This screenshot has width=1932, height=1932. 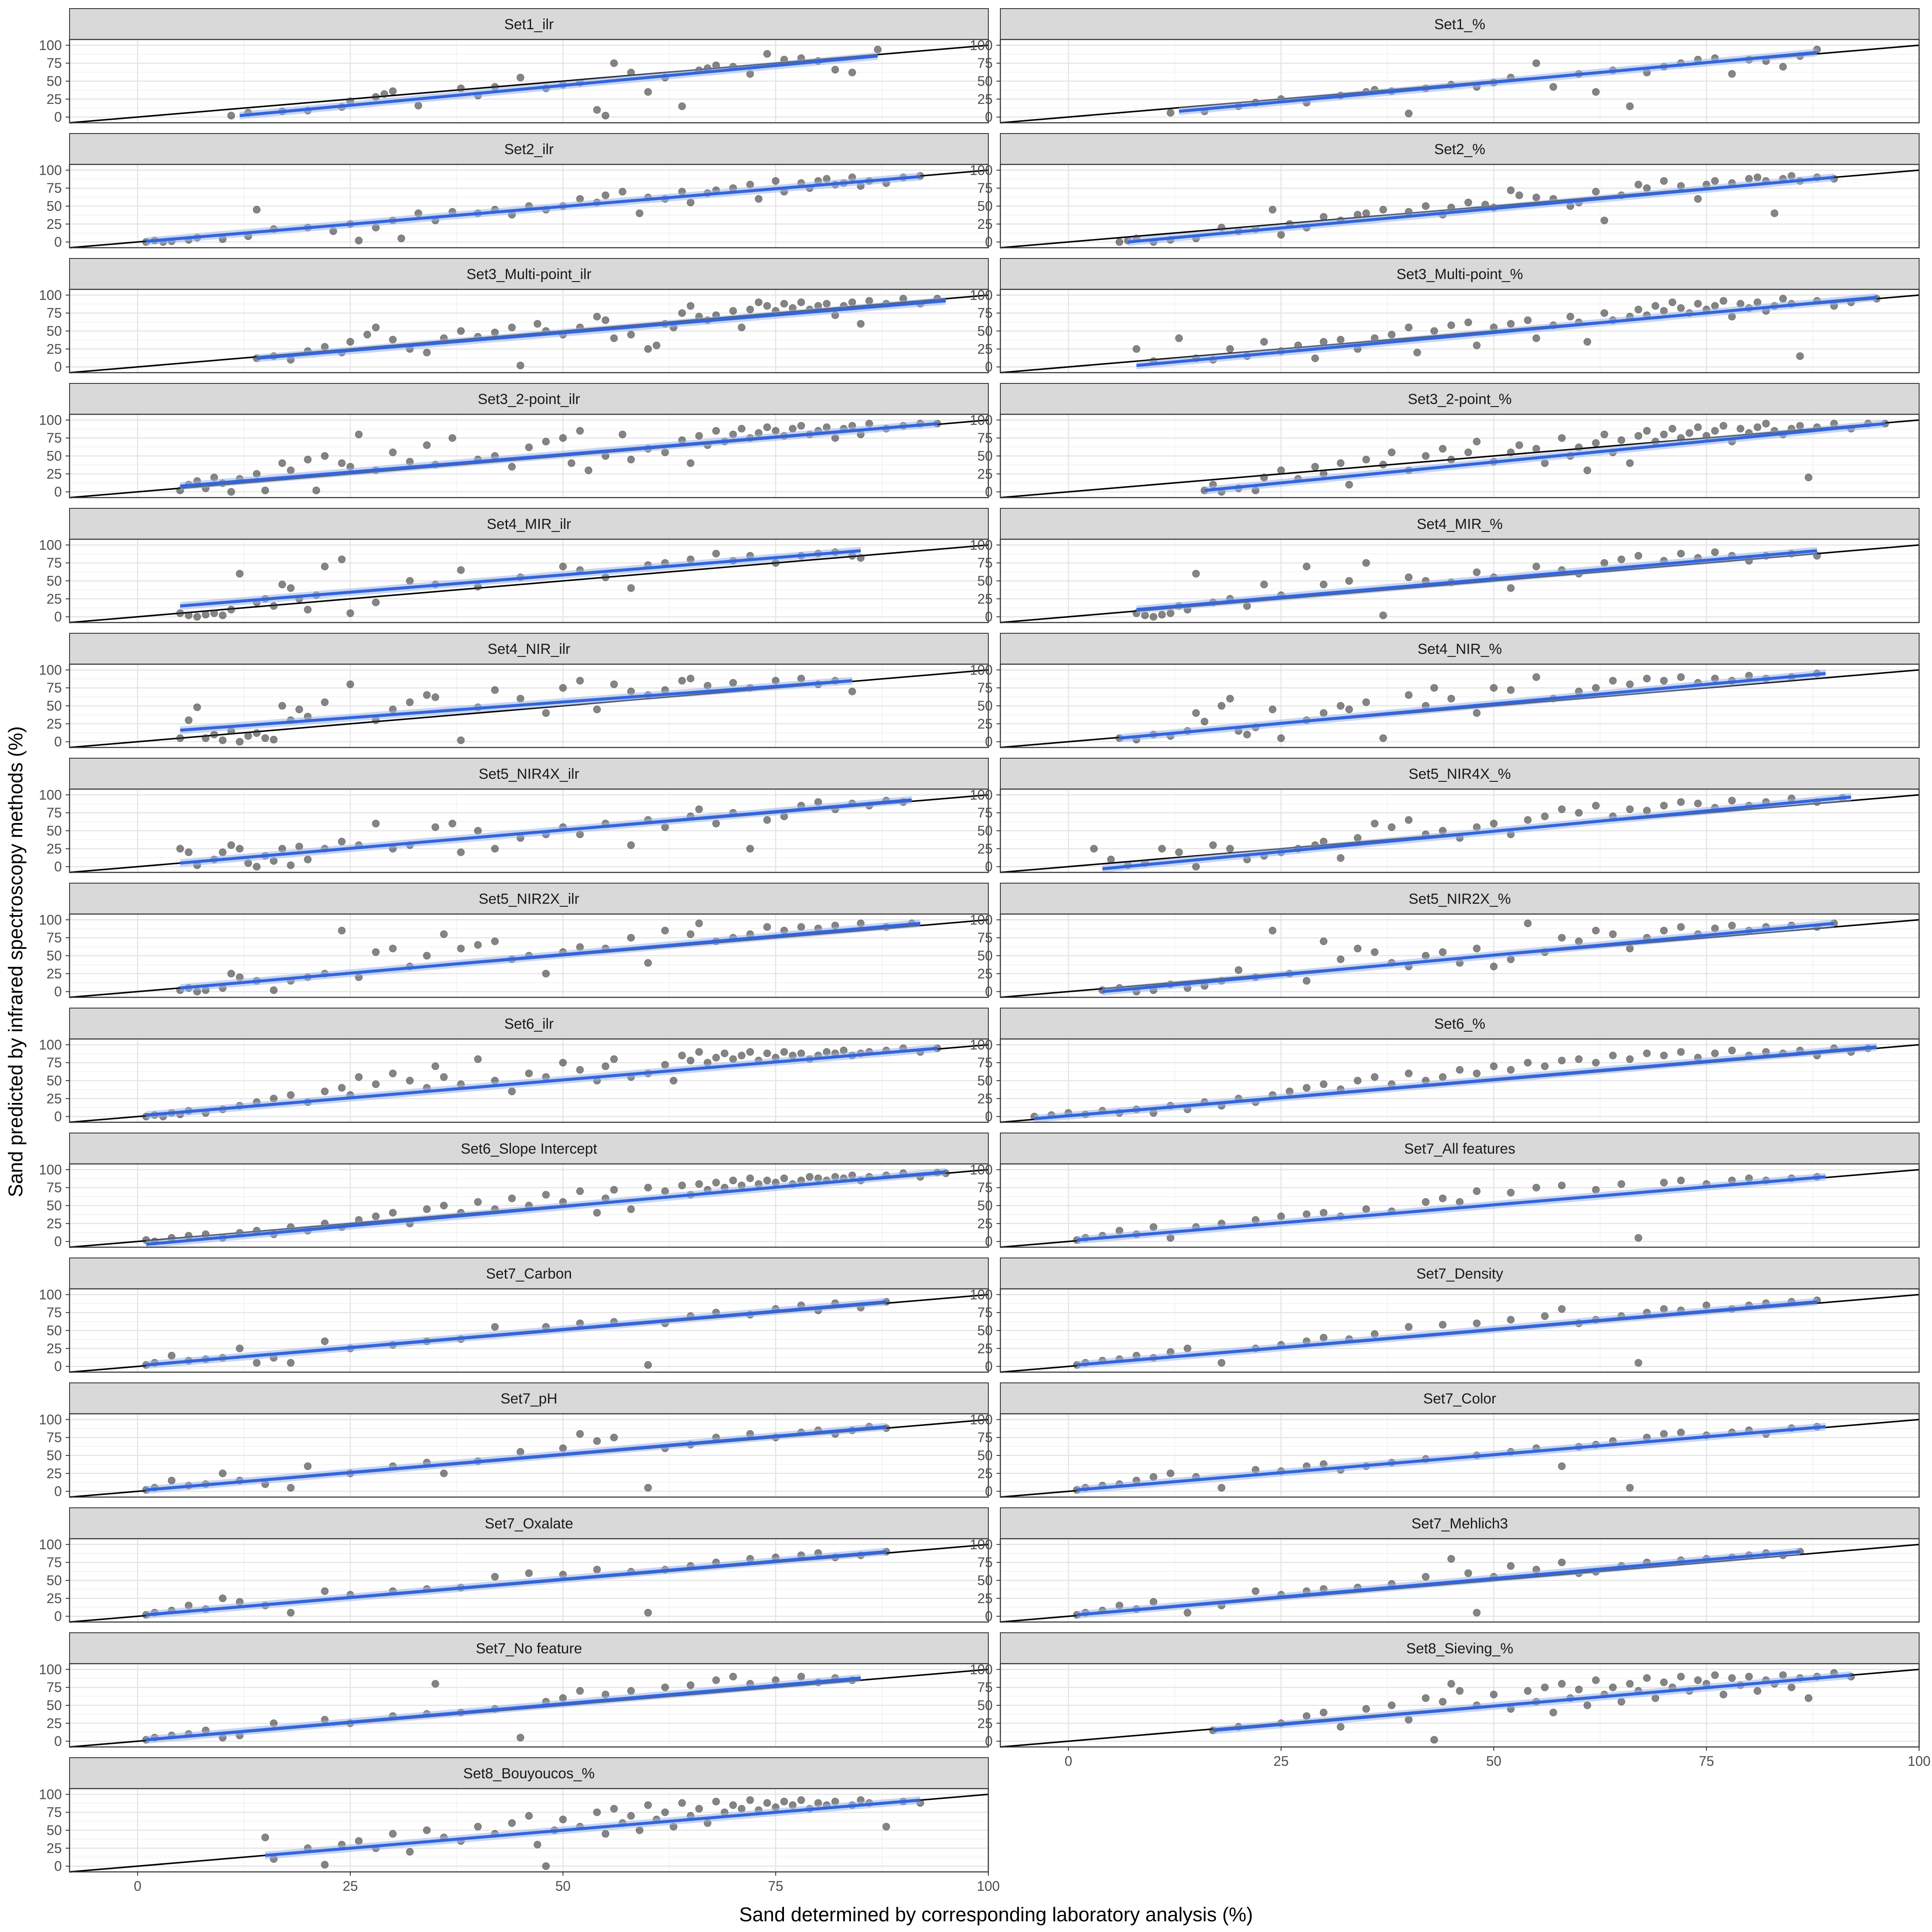 What do you see at coordinates (1460, 524) in the screenshot?
I see `facet-strip-label: Set4_MIR_%` at bounding box center [1460, 524].